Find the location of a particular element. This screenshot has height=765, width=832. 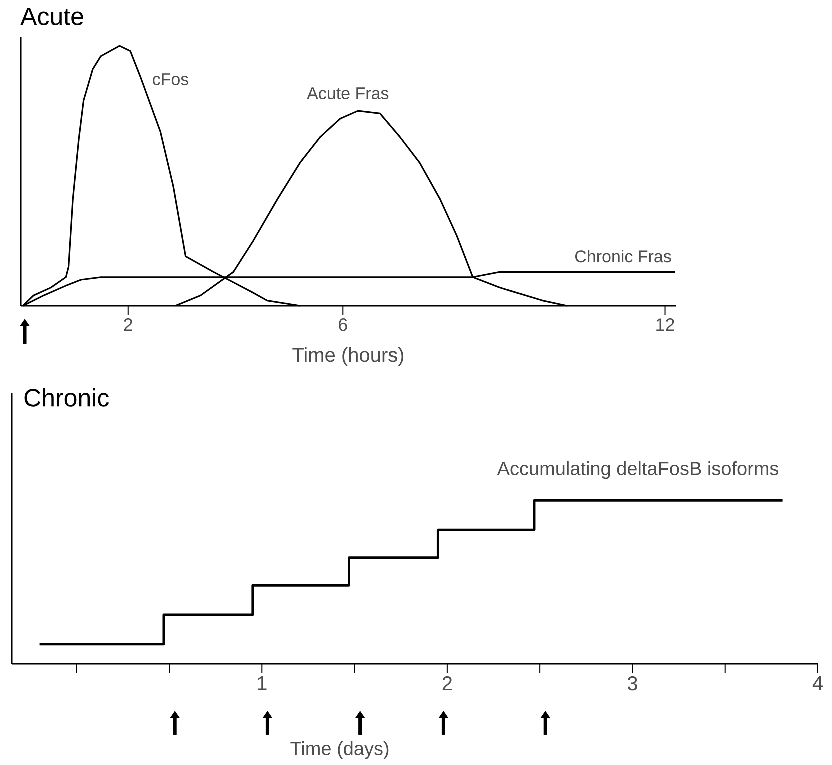

chart-title: Chronic is located at coordinates (67, 397).